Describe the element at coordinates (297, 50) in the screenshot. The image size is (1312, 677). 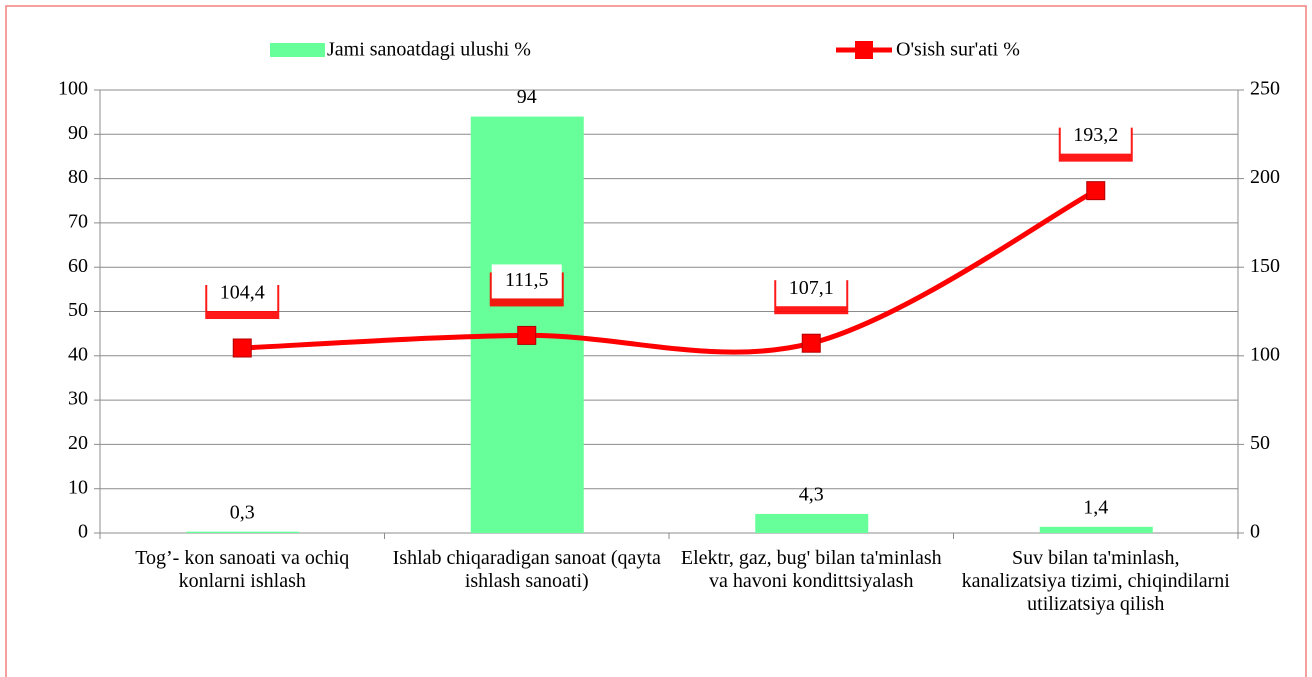
I see `legend-swatch` at that location.